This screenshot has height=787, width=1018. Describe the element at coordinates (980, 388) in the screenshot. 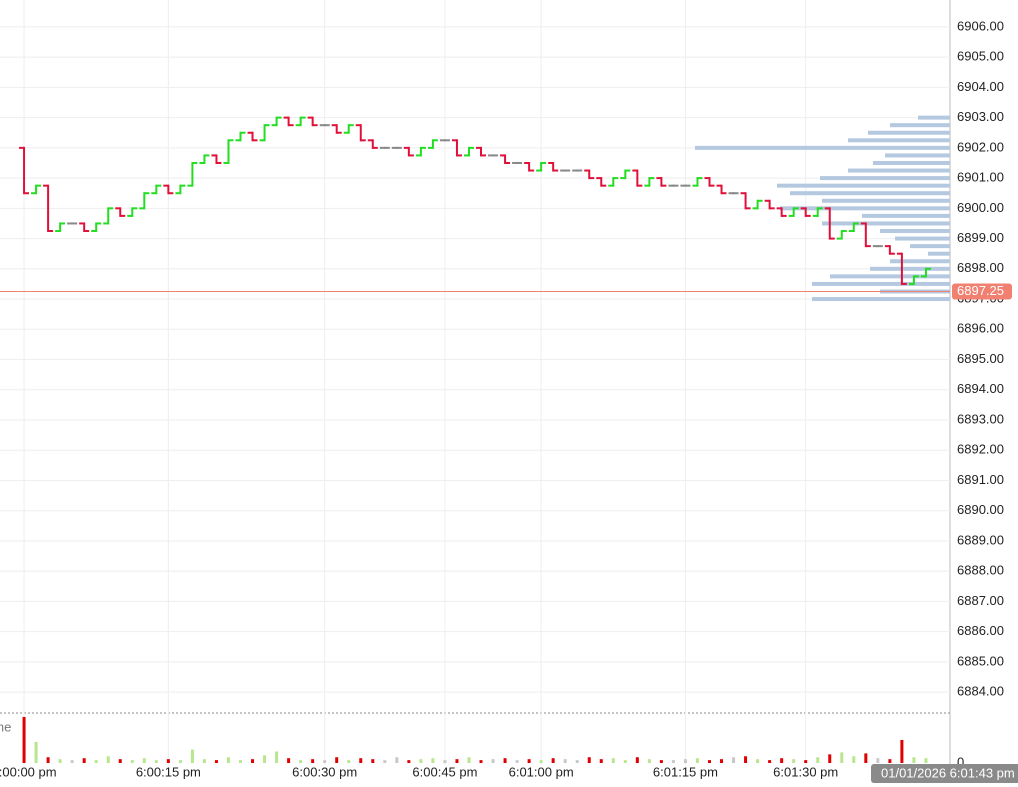

I see `y-tick-label: 6894.00` at that location.